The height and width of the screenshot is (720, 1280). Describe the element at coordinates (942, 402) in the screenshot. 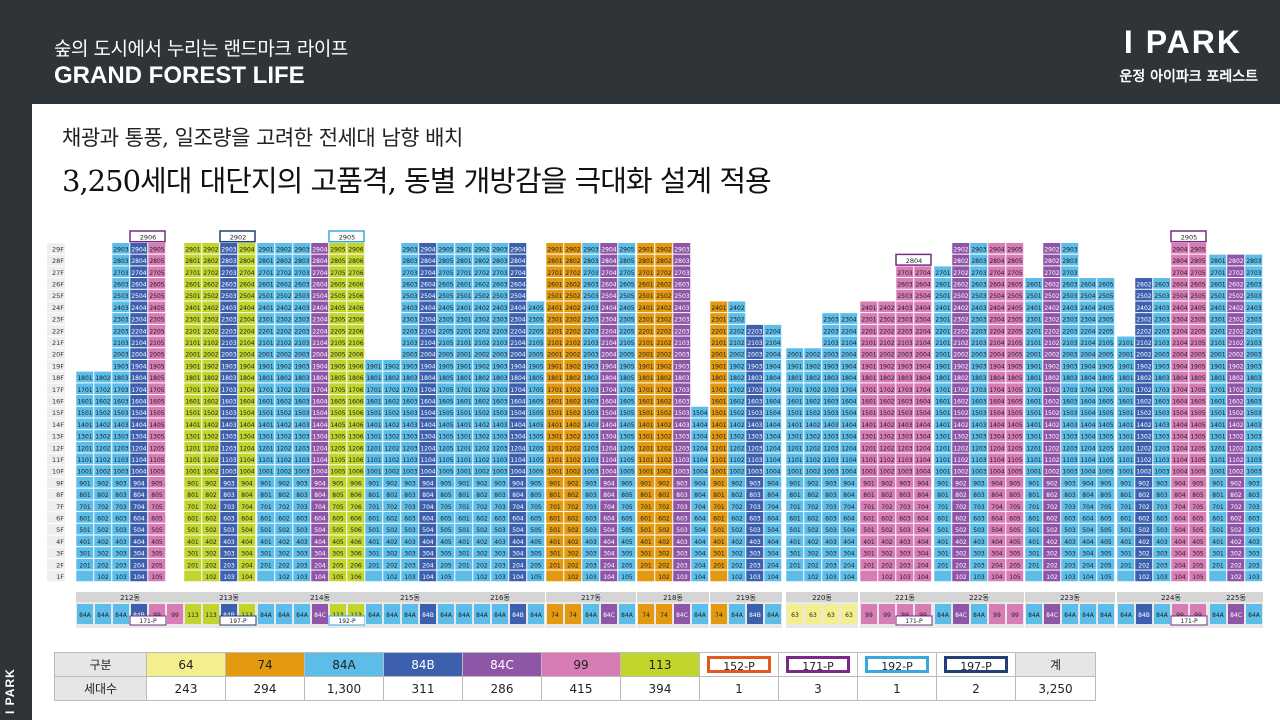

I see `unit-number: 1601` at that location.